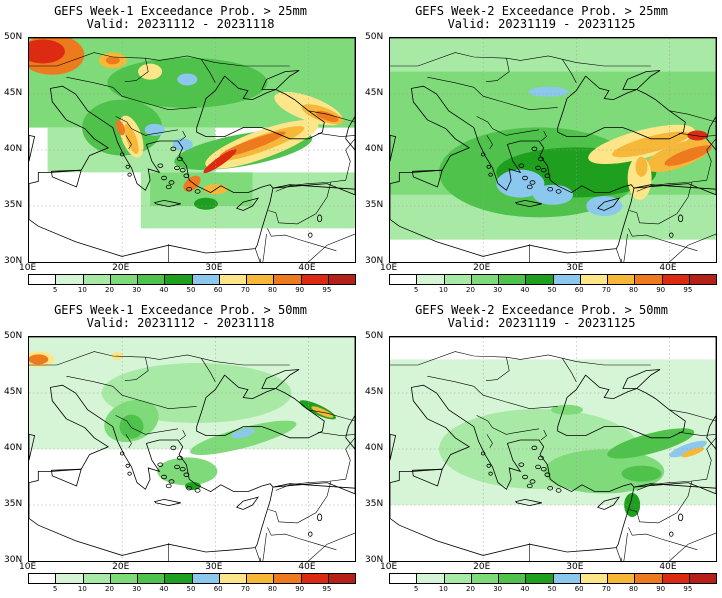 Image resolution: width=722 pixels, height=598 pixels. What do you see at coordinates (180, 310) in the screenshot?
I see `panel-title: GEFS Week-1 Exceedance Prob. > 50mm` at bounding box center [180, 310].